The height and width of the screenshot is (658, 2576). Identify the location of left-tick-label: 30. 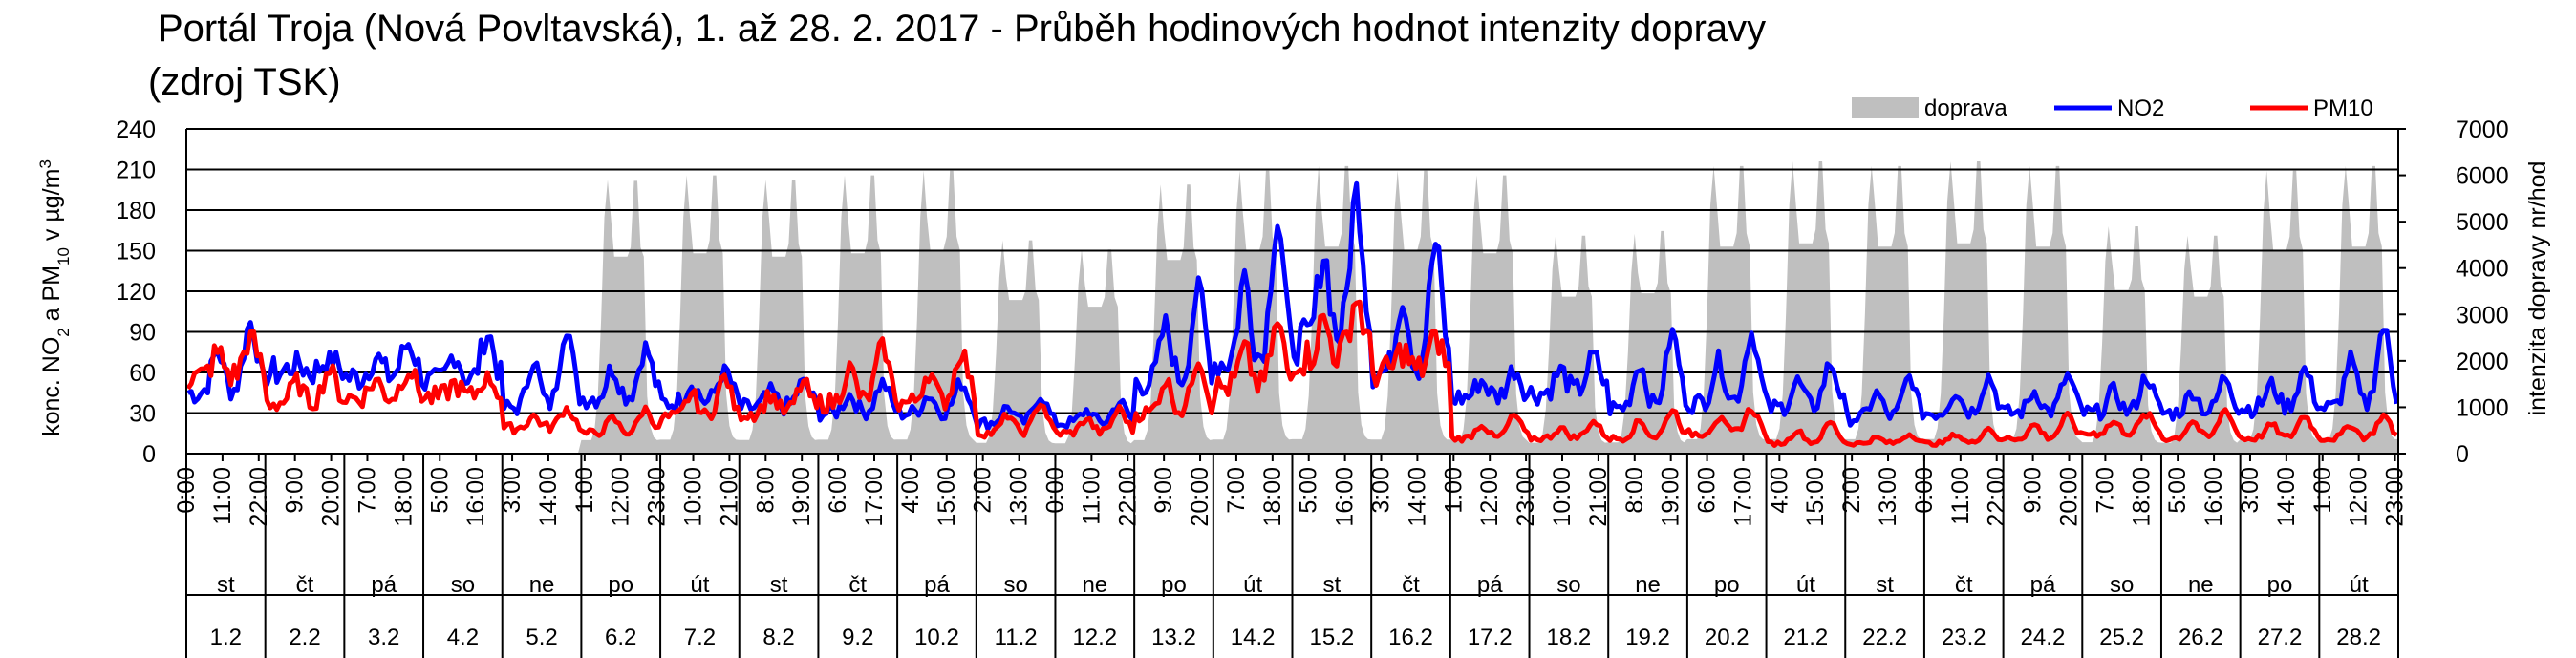
(142, 414).